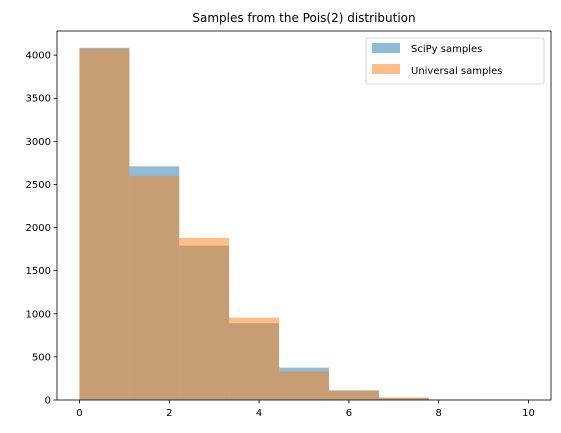 This screenshot has height=433, width=561. What do you see at coordinates (38, 228) in the screenshot?
I see `y-tick-label: 2000` at bounding box center [38, 228].